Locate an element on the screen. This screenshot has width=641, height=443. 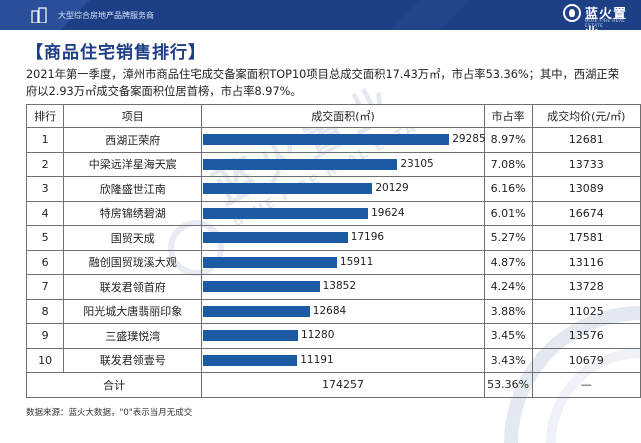
share-cell: 8.97% is located at coordinates (508, 140).